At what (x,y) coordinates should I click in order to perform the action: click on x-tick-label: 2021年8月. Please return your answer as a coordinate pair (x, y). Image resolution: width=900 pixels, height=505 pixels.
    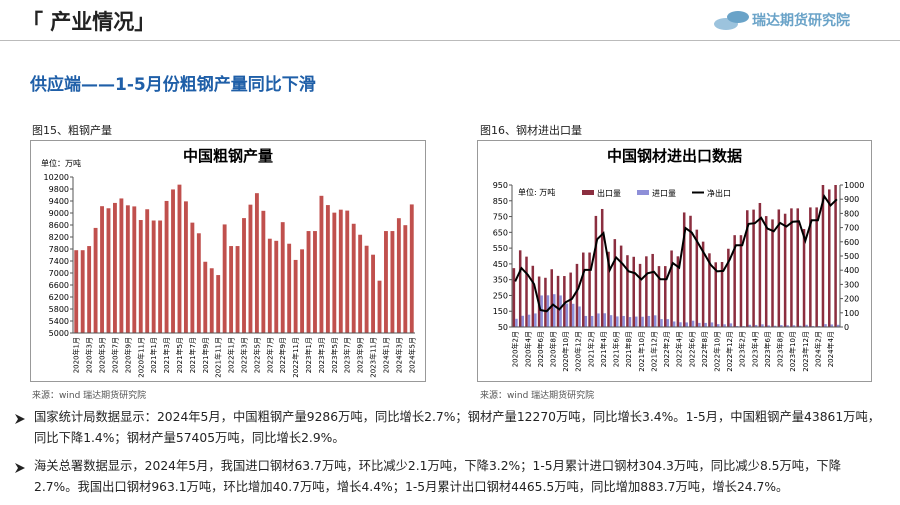
    Looking at the image, I should click on (628, 349).